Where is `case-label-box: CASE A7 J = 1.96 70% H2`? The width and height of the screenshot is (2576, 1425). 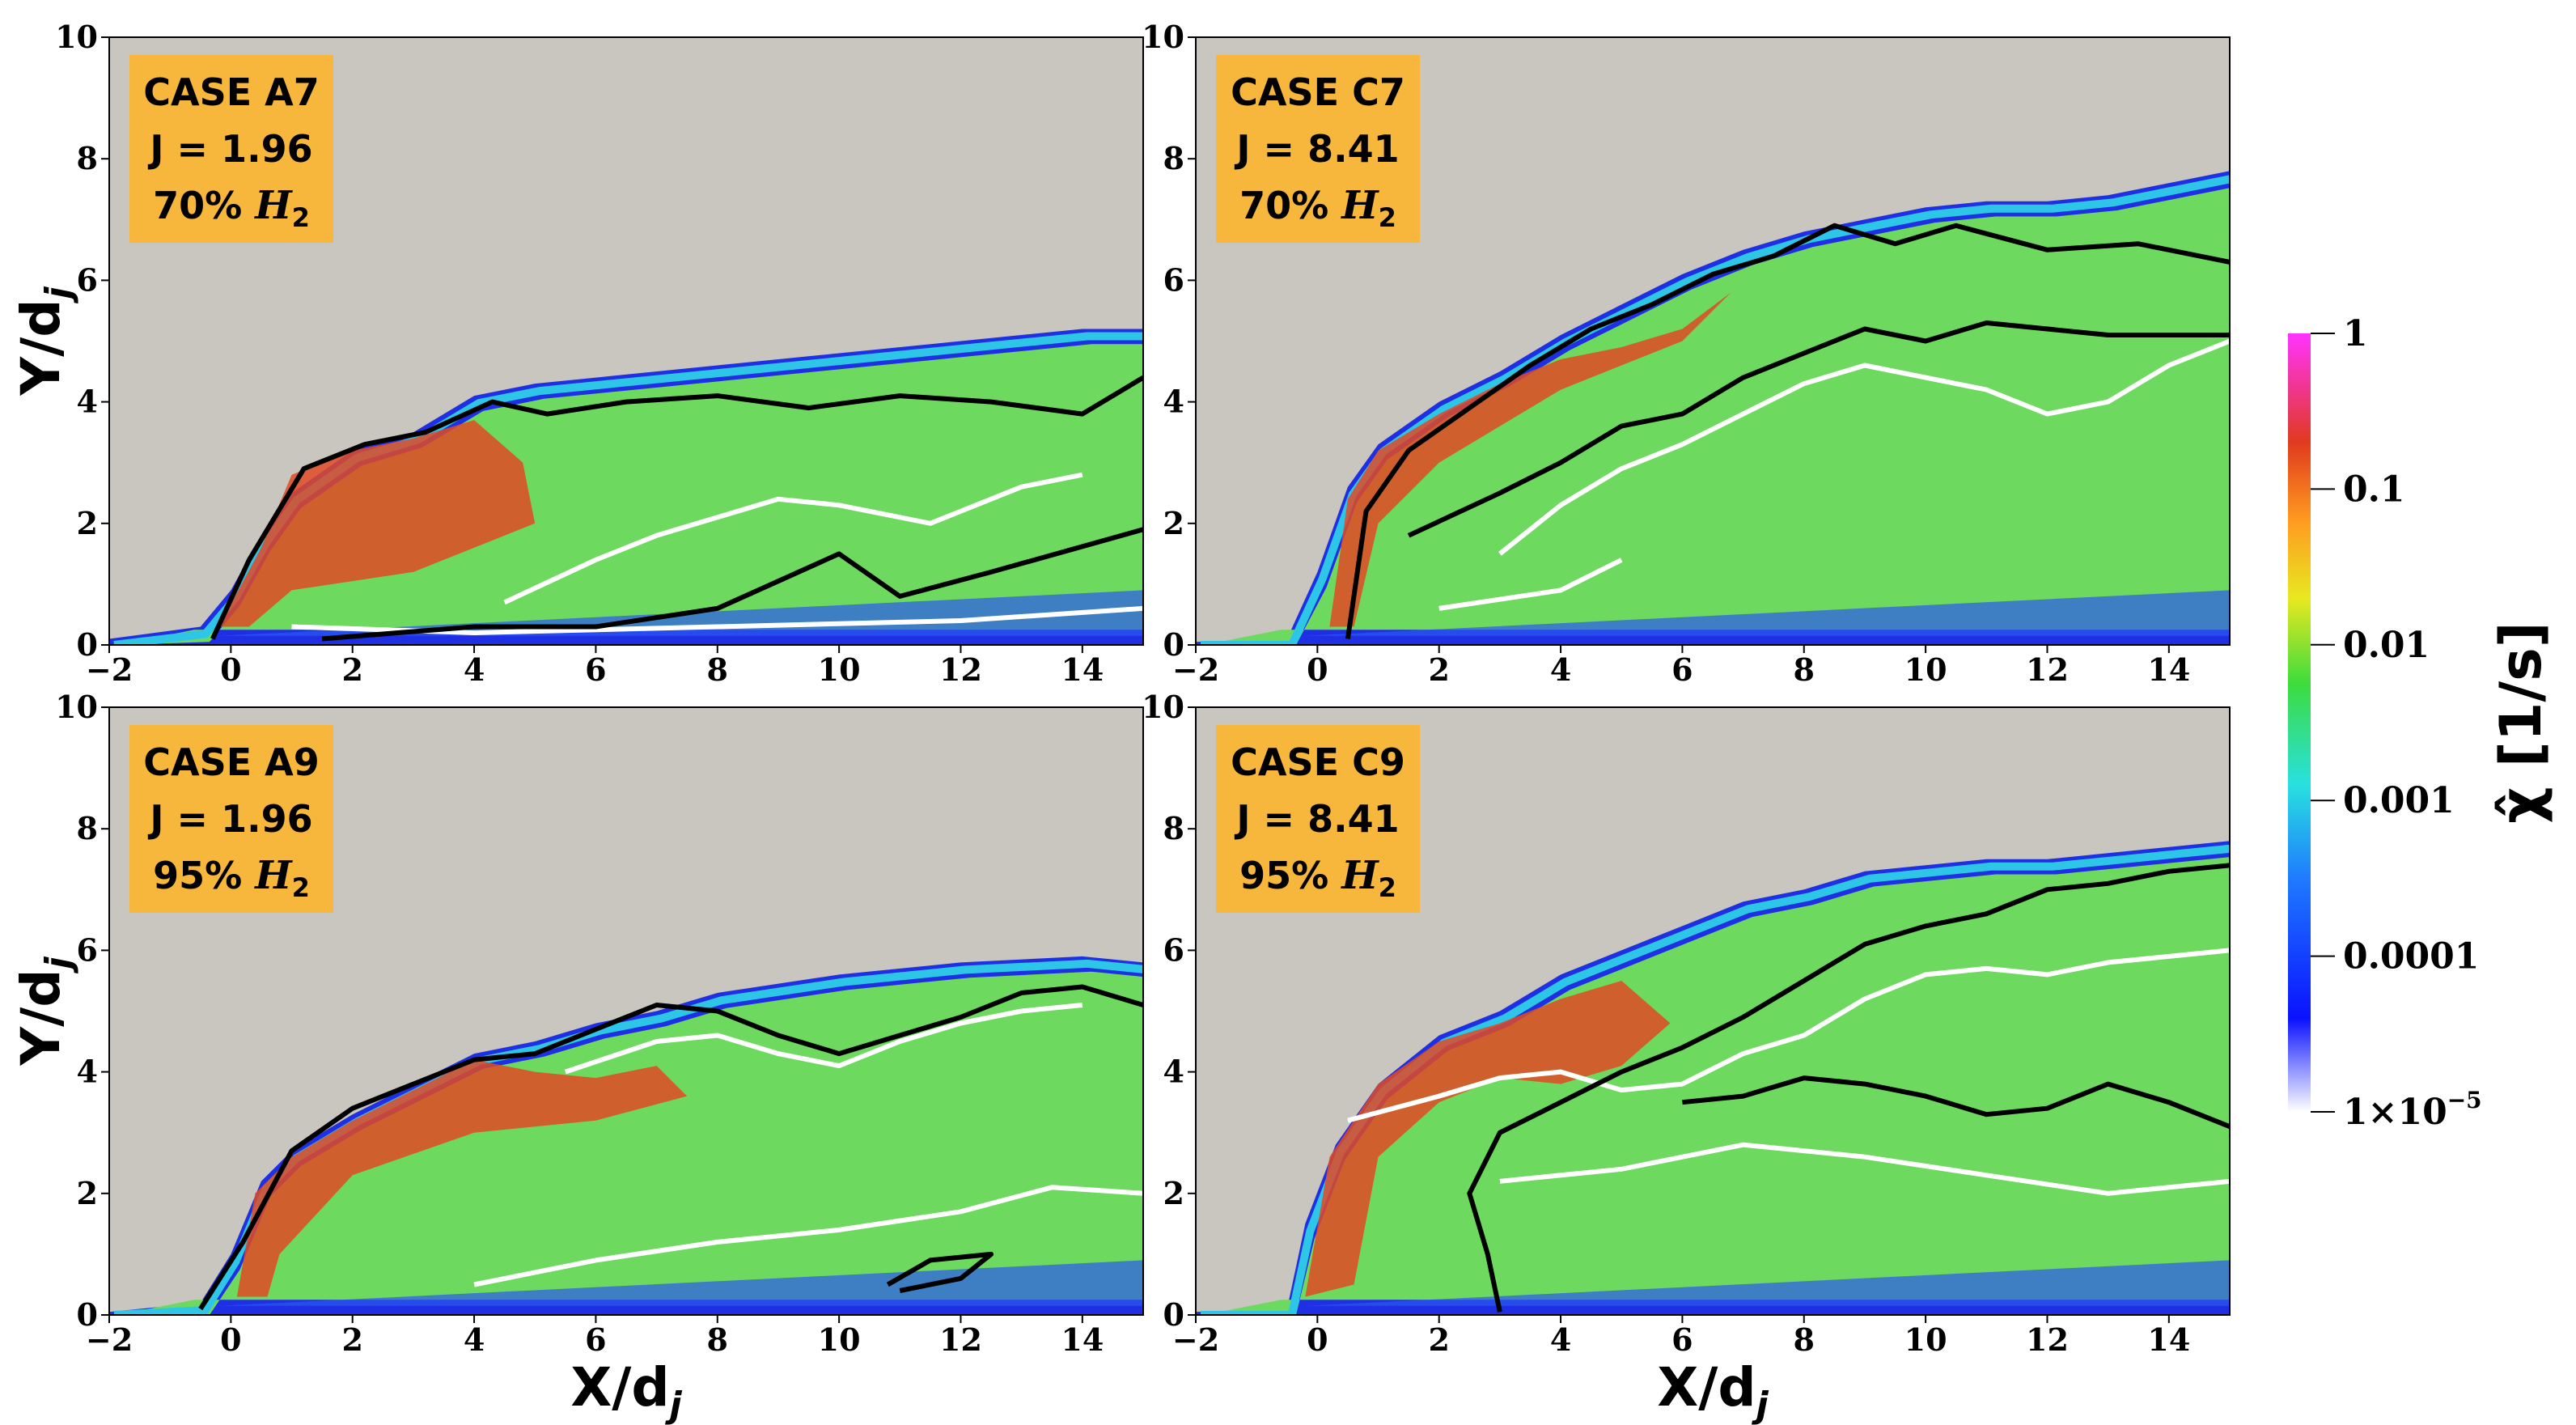 case-label-box: CASE A7 J = 1.96 70% H2 is located at coordinates (231, 149).